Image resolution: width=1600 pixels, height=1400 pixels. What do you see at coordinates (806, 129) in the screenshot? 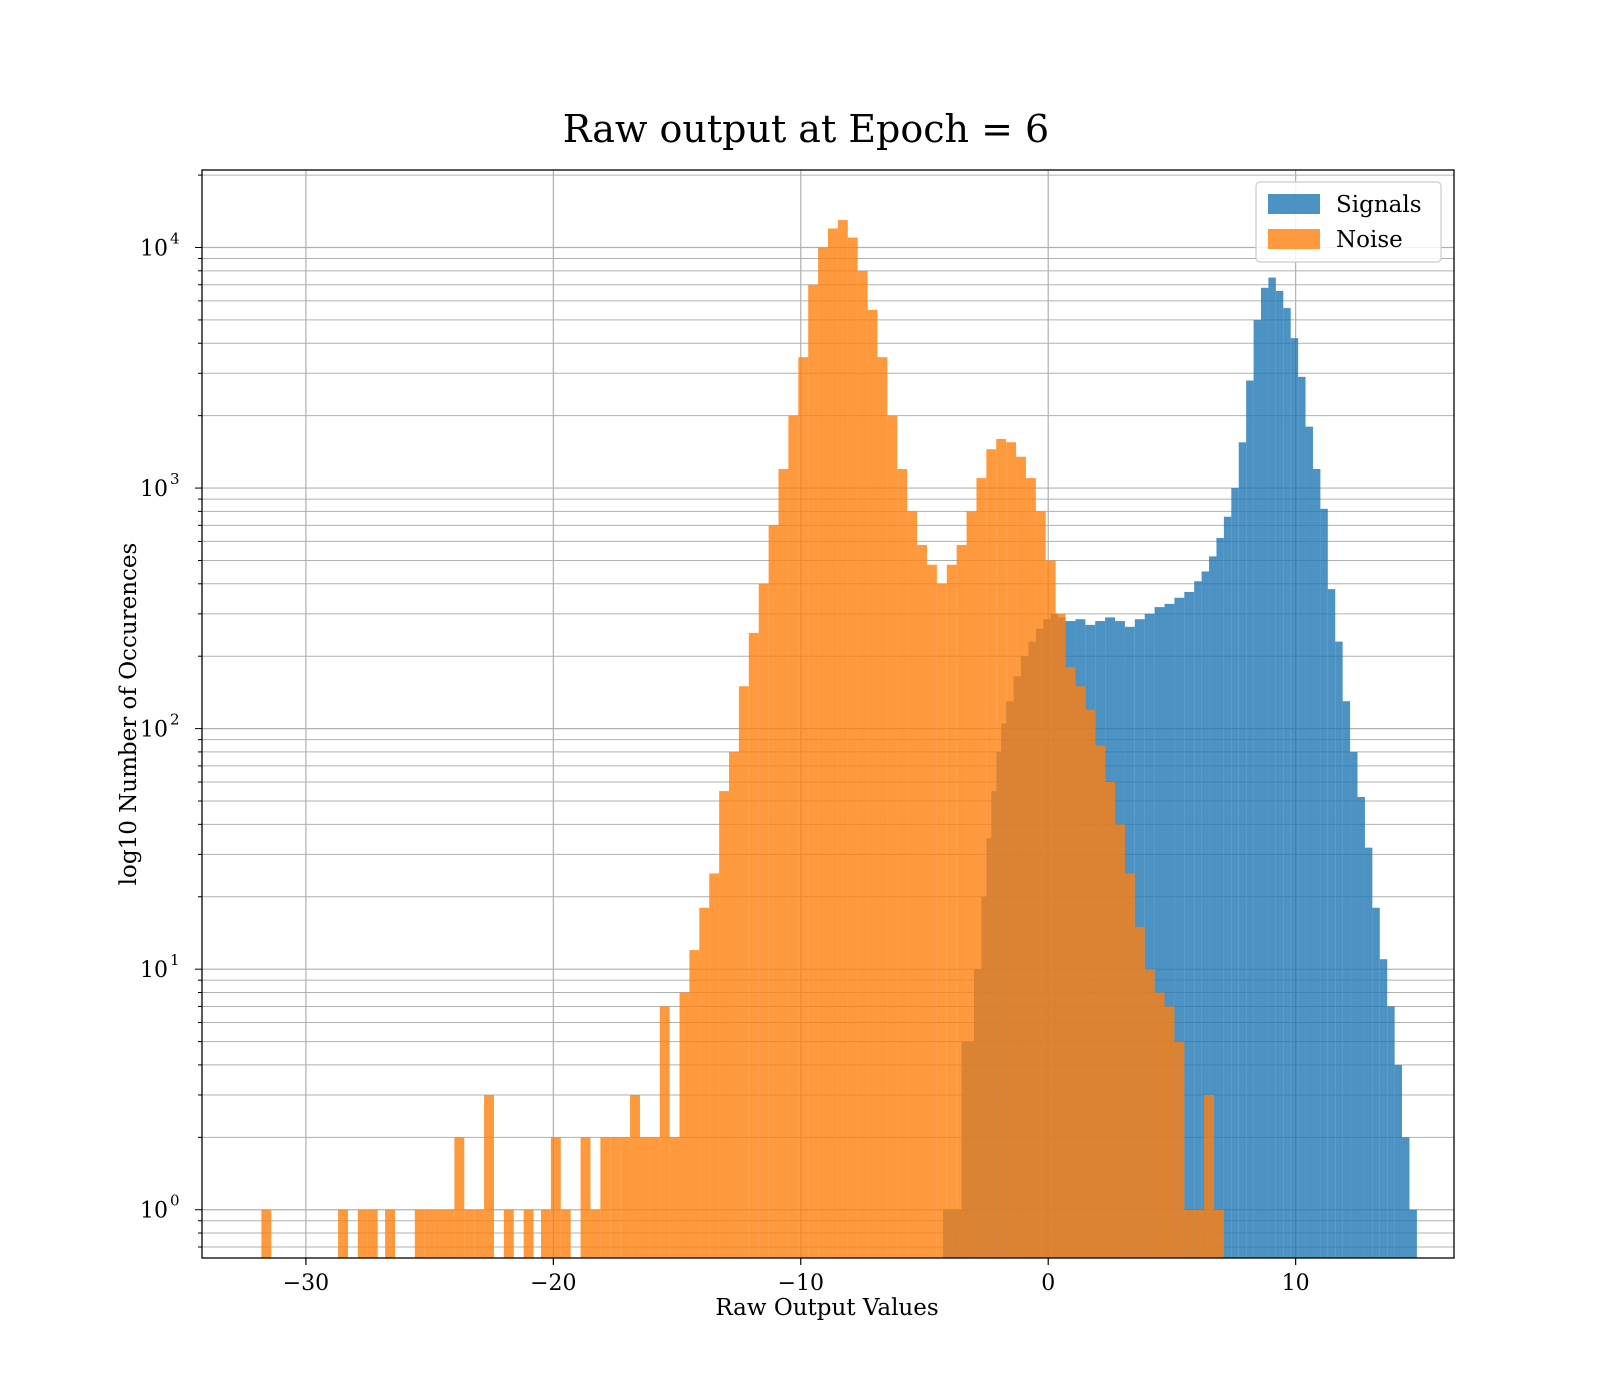
I see `chart-title: Raw output at Epoch = 6` at bounding box center [806, 129].